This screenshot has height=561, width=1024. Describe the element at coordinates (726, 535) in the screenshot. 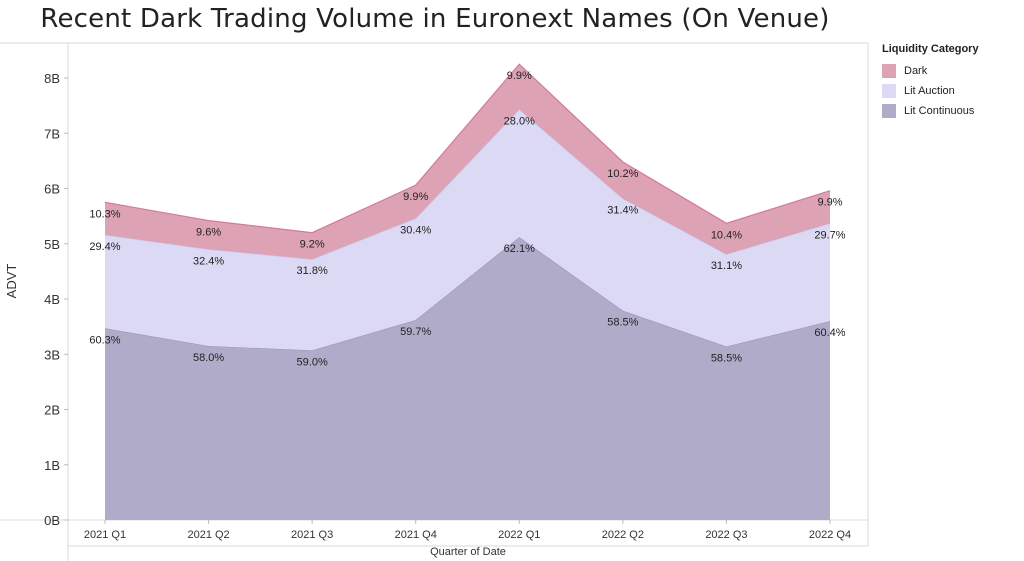

I see `x-tick-label: 2022 Q3` at that location.